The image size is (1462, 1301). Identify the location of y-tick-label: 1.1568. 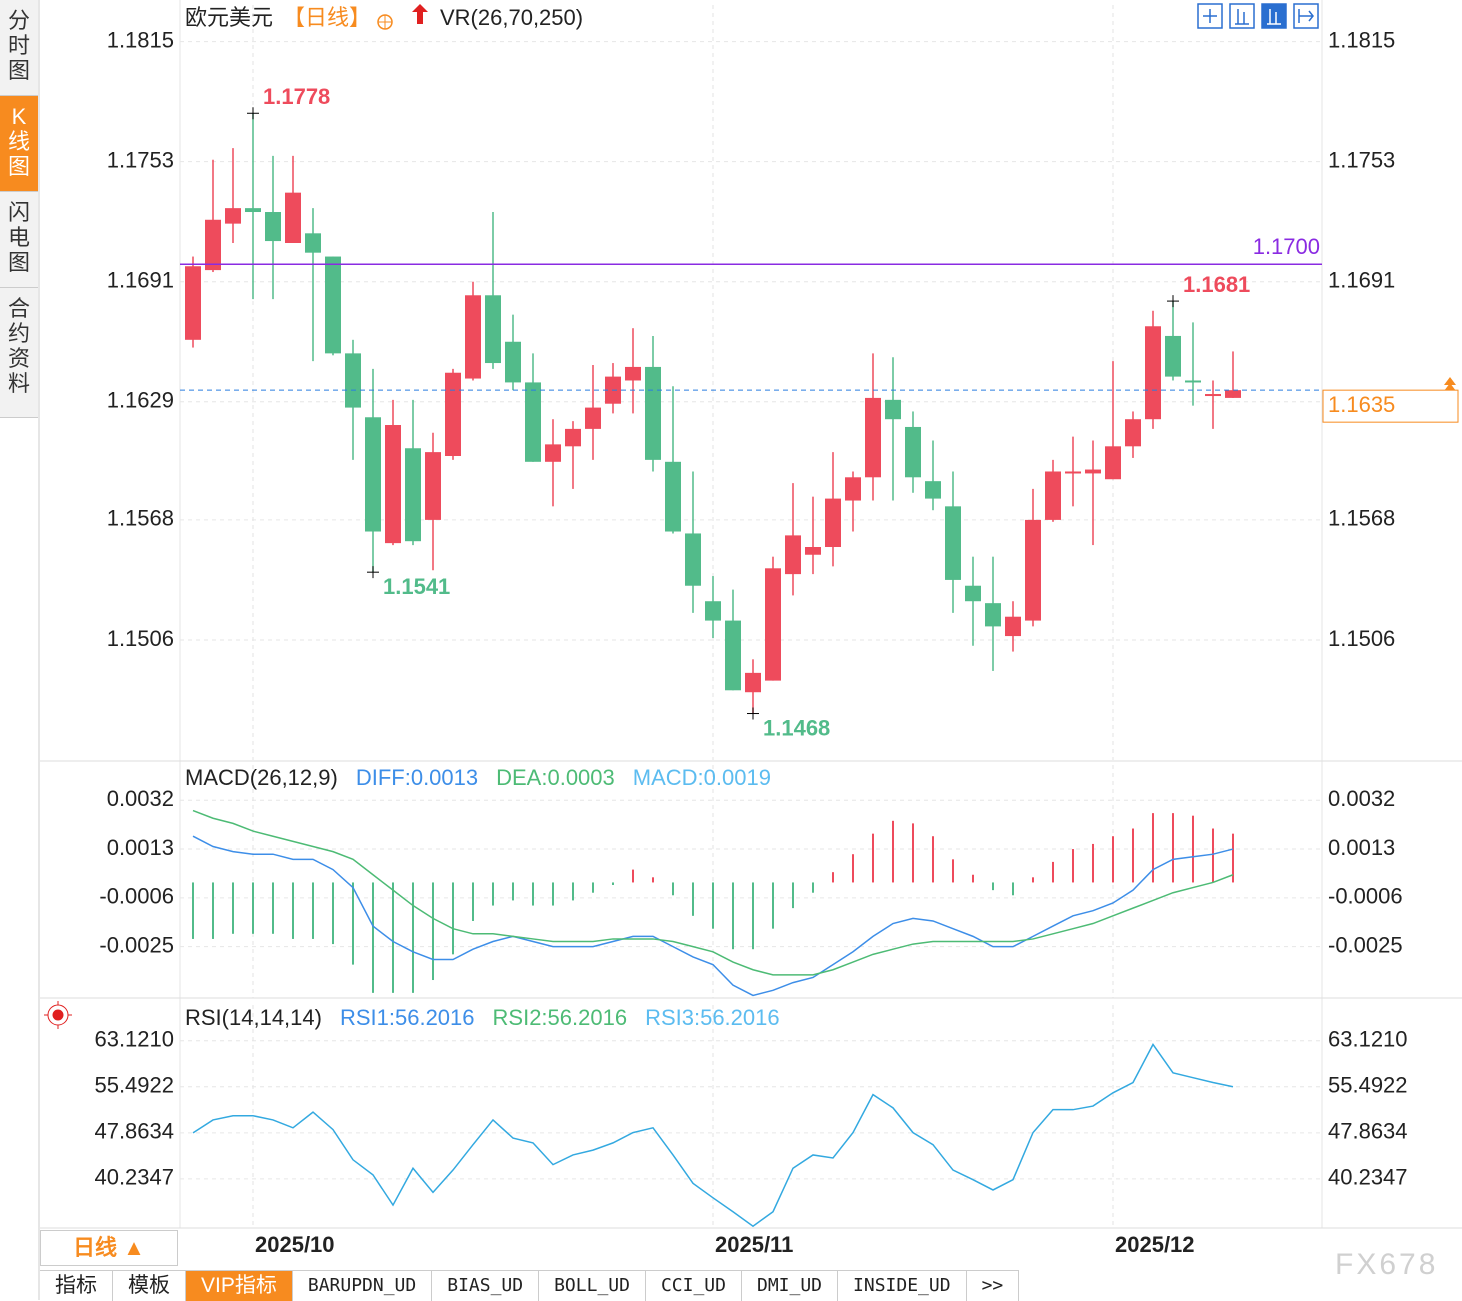
(140, 518).